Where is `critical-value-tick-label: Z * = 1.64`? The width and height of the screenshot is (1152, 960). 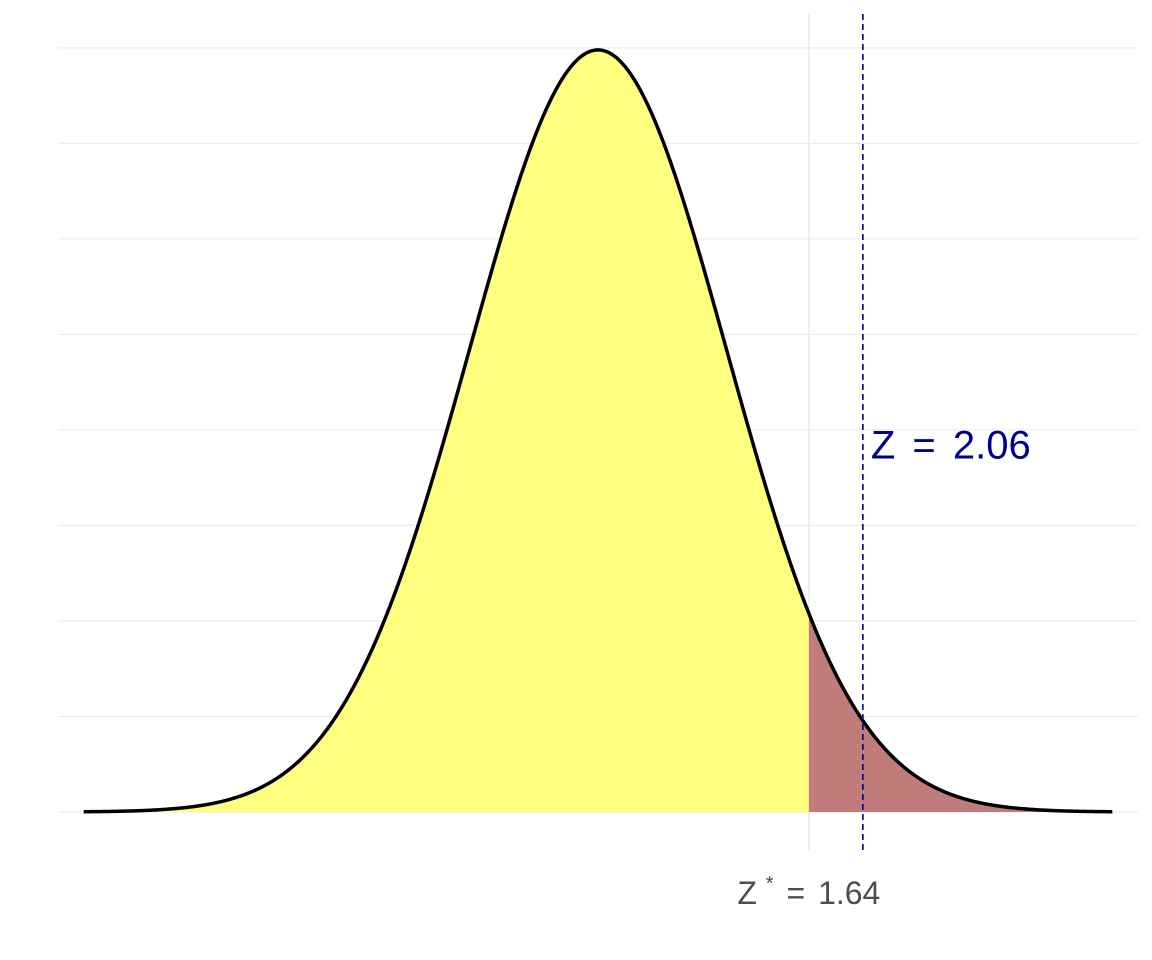 critical-value-tick-label: Z * = 1.64 is located at coordinates (808, 886).